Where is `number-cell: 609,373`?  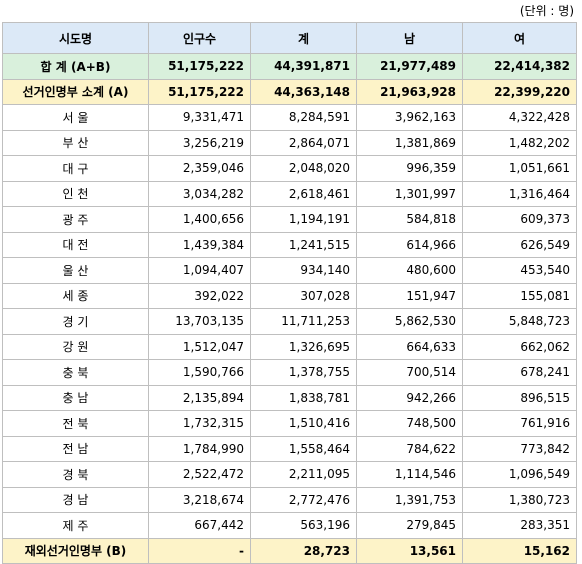 number-cell: 609,373 is located at coordinates (519, 219).